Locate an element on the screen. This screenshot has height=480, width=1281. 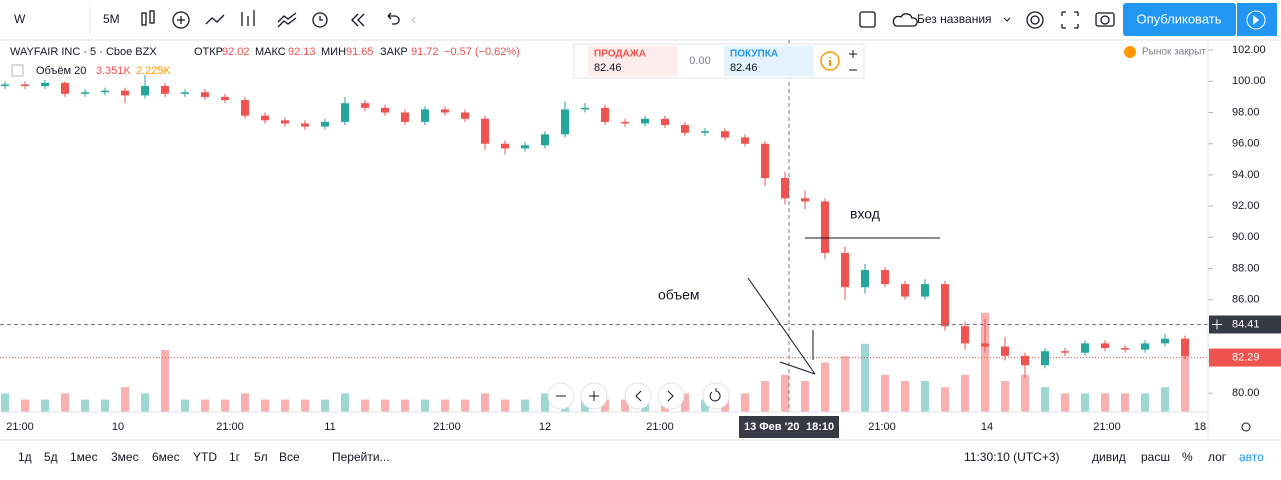
replay-play is located at coordinates (1256, 20).